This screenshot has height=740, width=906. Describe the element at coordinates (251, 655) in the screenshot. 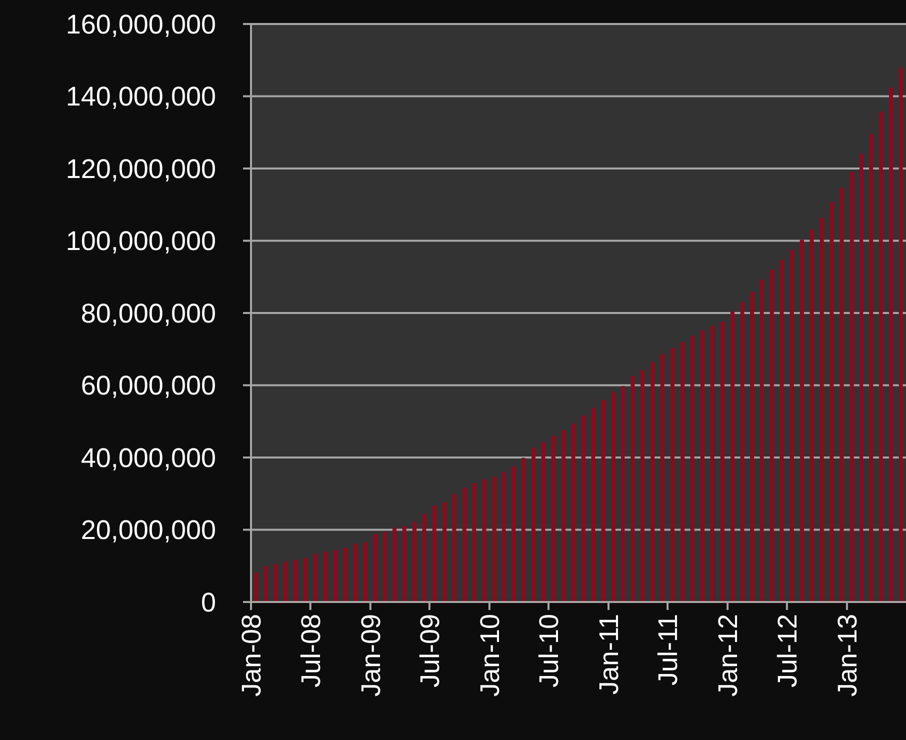

I see `x-tick-label: Jan-08` at that location.